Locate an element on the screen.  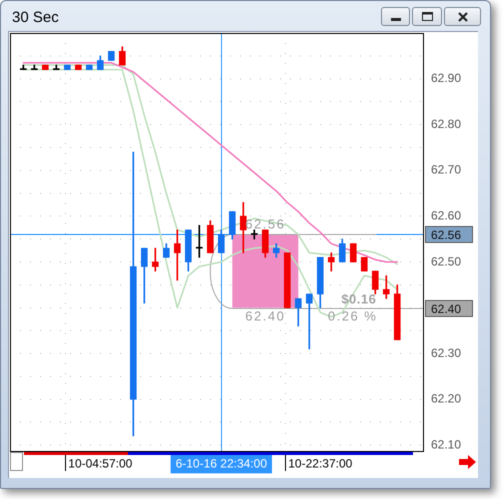
y-tick-label: 62.90 is located at coordinates (446, 78).